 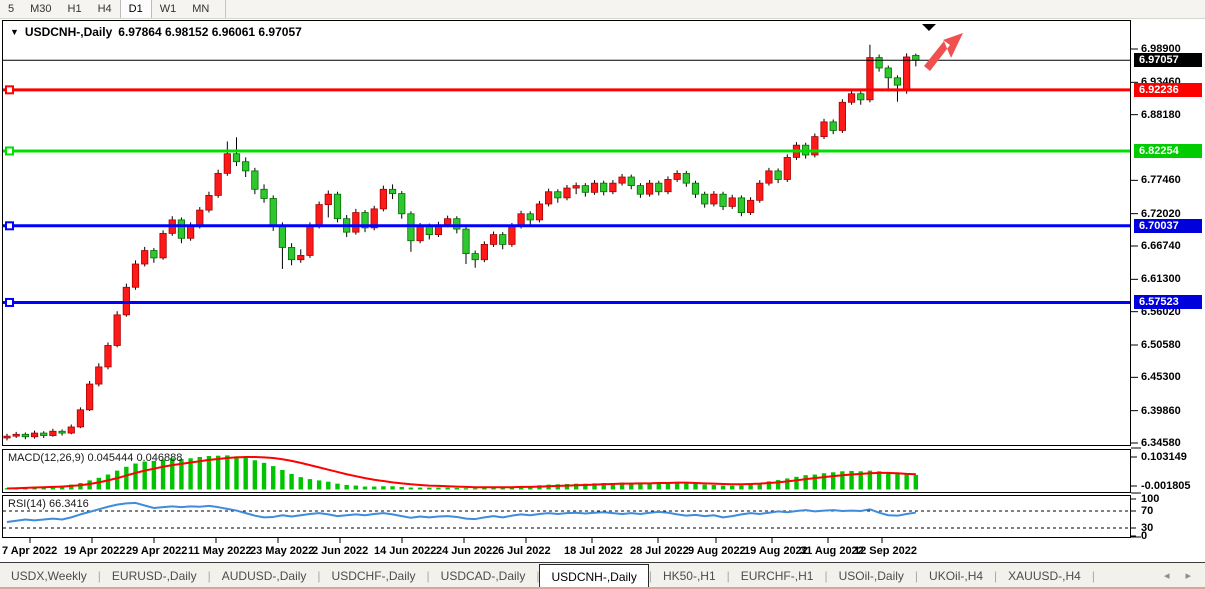 What do you see at coordinates (30, 551) in the screenshot?
I see `date-tick-label: 7 Apr 2022` at bounding box center [30, 551].